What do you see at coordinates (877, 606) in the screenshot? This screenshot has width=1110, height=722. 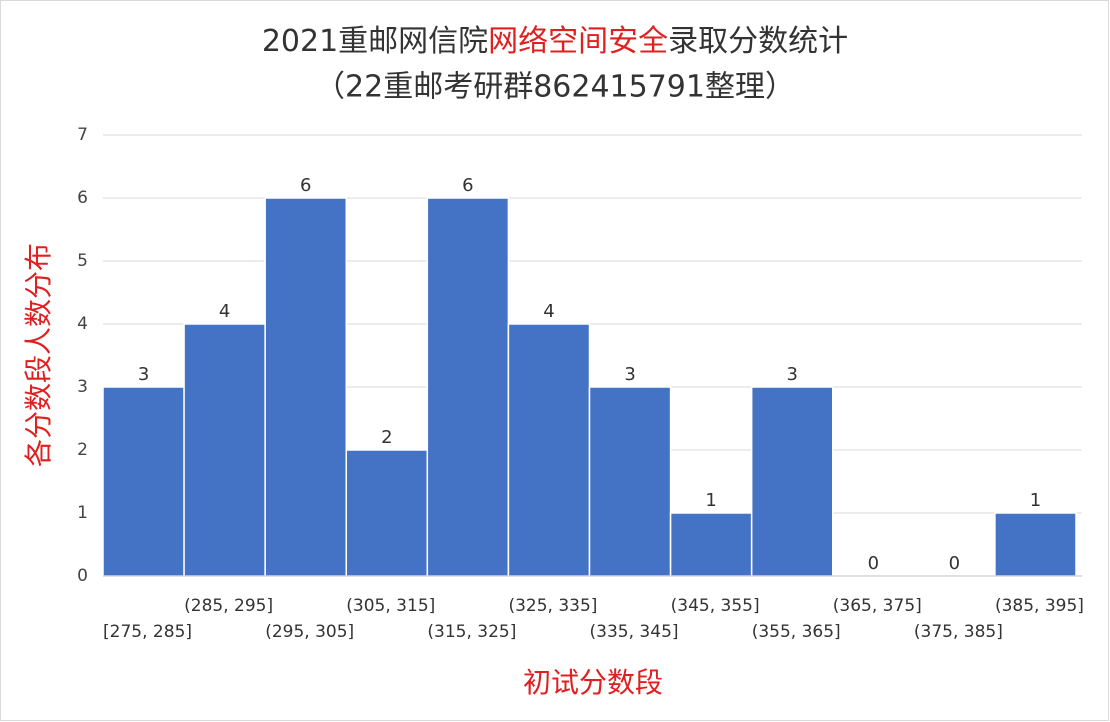 I see `x-tick-label: (365, 375]` at bounding box center [877, 606].